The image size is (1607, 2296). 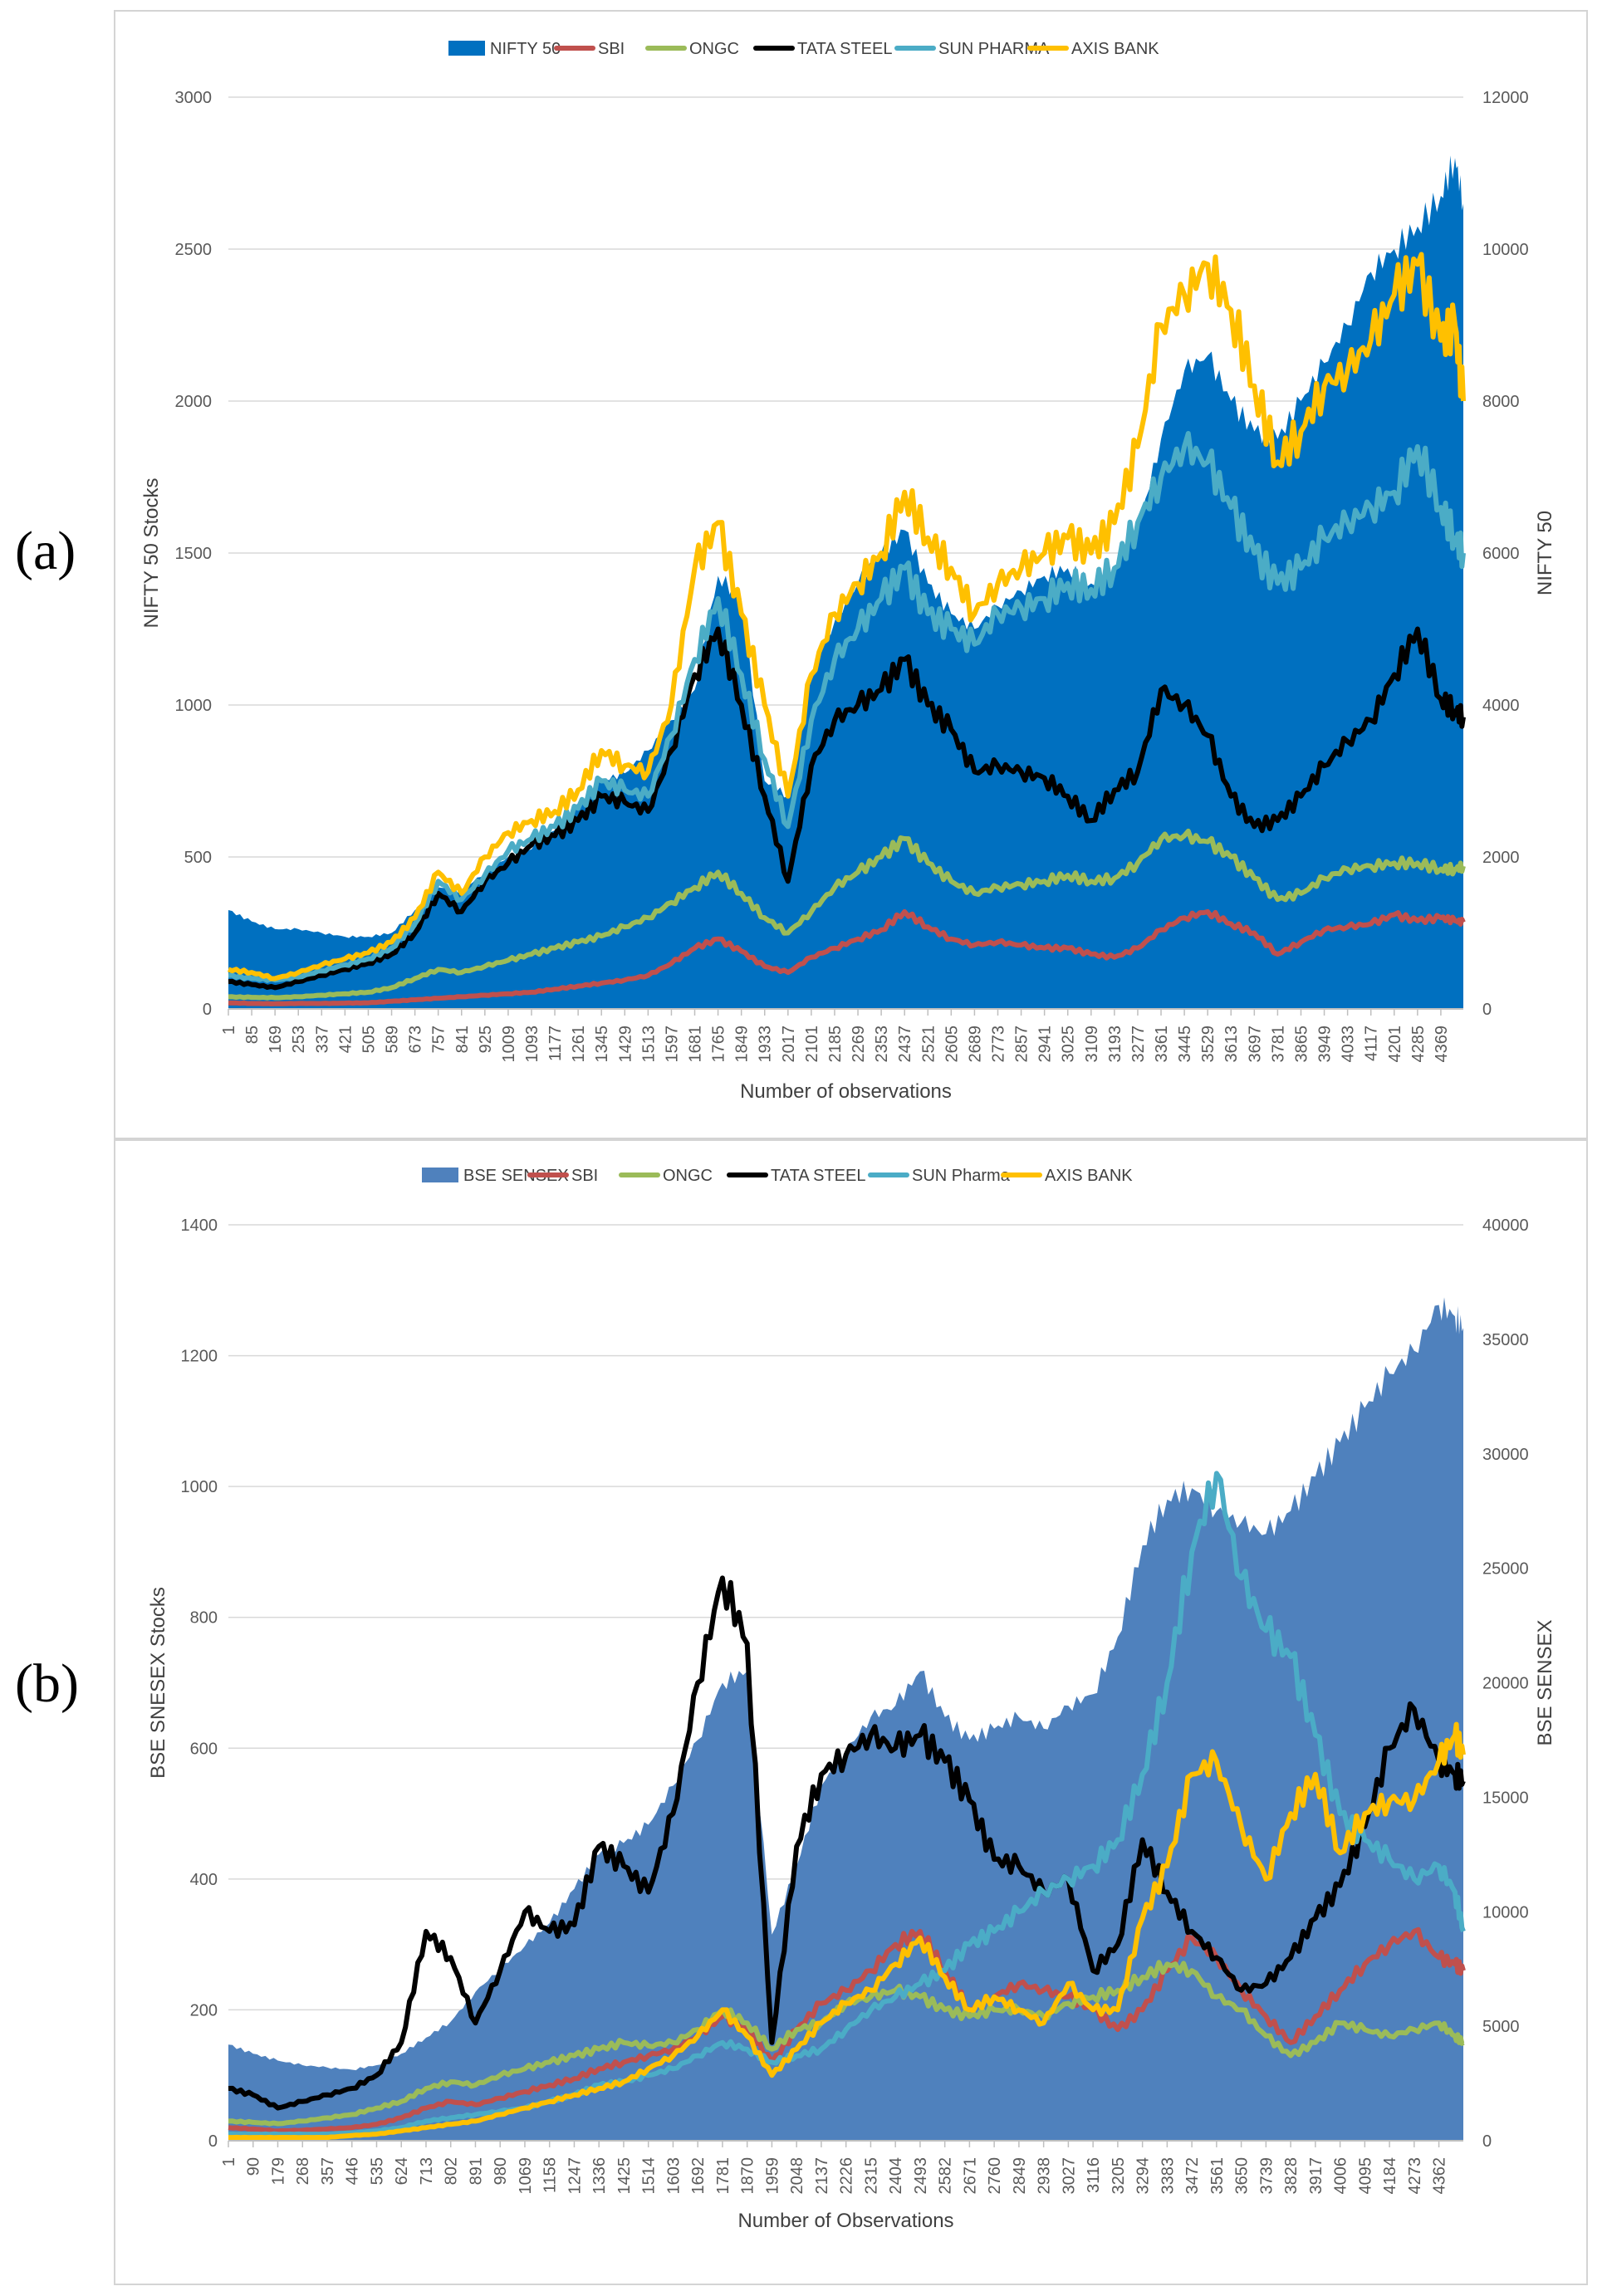 I want to click on x-tick-label: 421, so click(x=345, y=1039).